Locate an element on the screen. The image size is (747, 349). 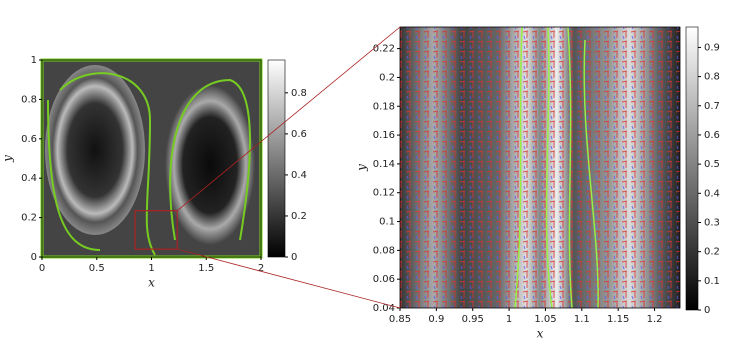
y-tick-label: 0.06 is located at coordinates (384, 279).